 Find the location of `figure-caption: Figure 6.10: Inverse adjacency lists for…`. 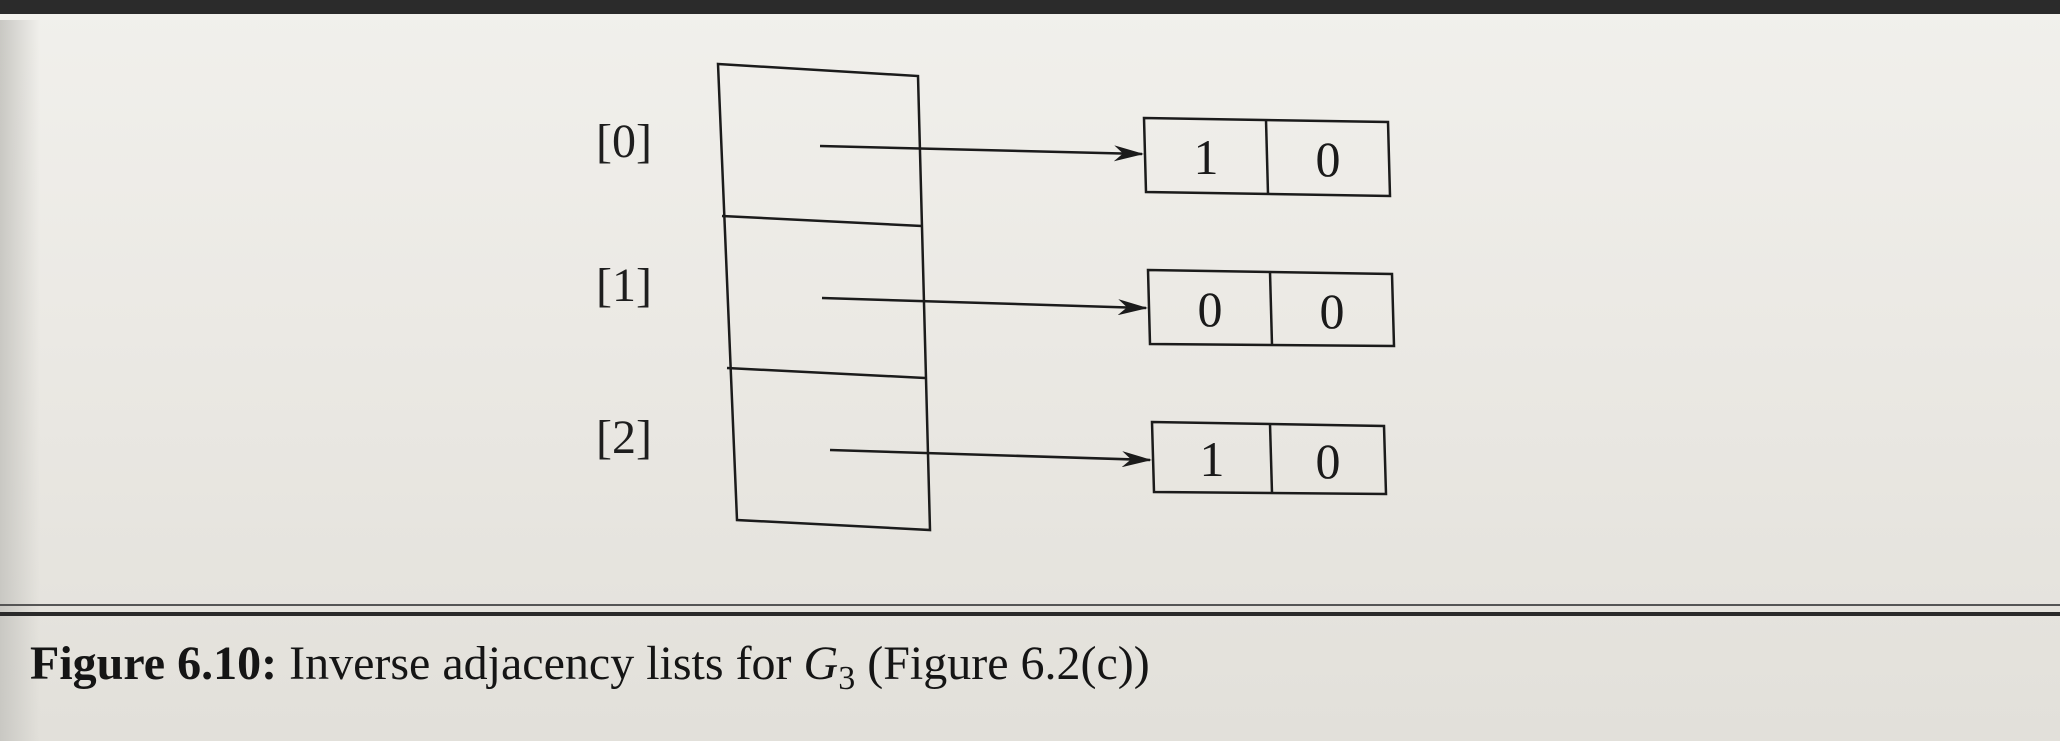

figure-caption: Figure 6.10: Inverse adjacency lists for… is located at coordinates (590, 667).